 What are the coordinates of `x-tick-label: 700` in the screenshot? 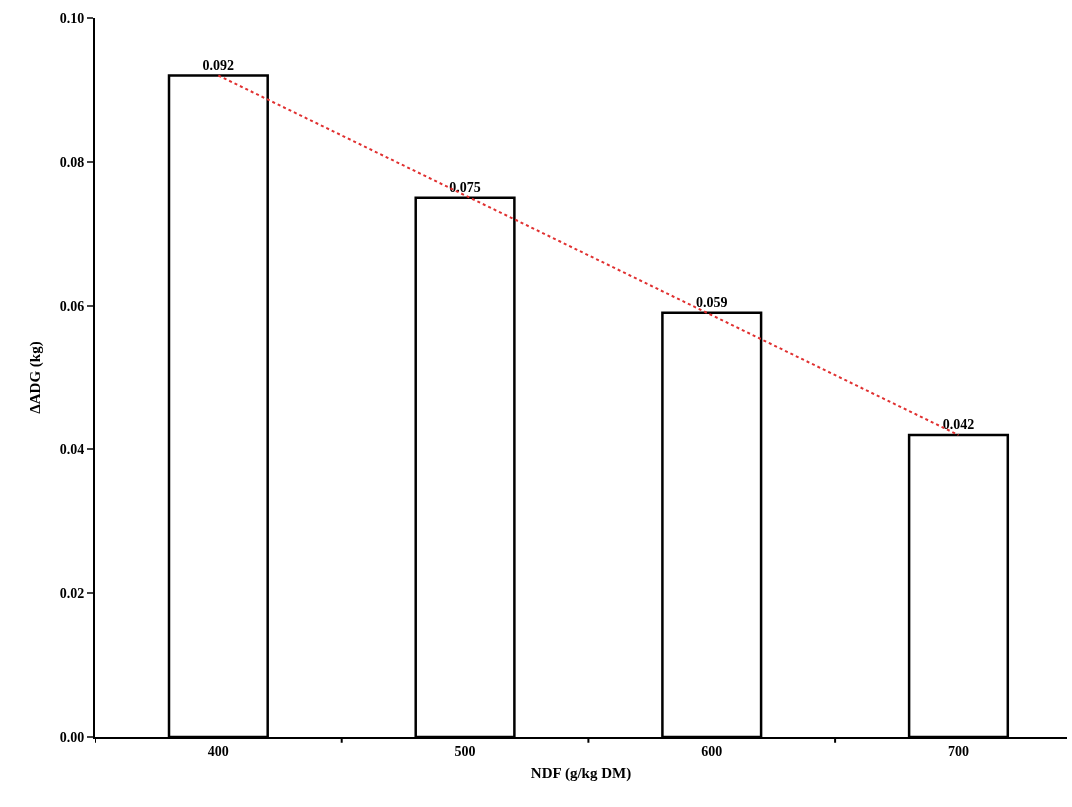 It's located at (958, 751).